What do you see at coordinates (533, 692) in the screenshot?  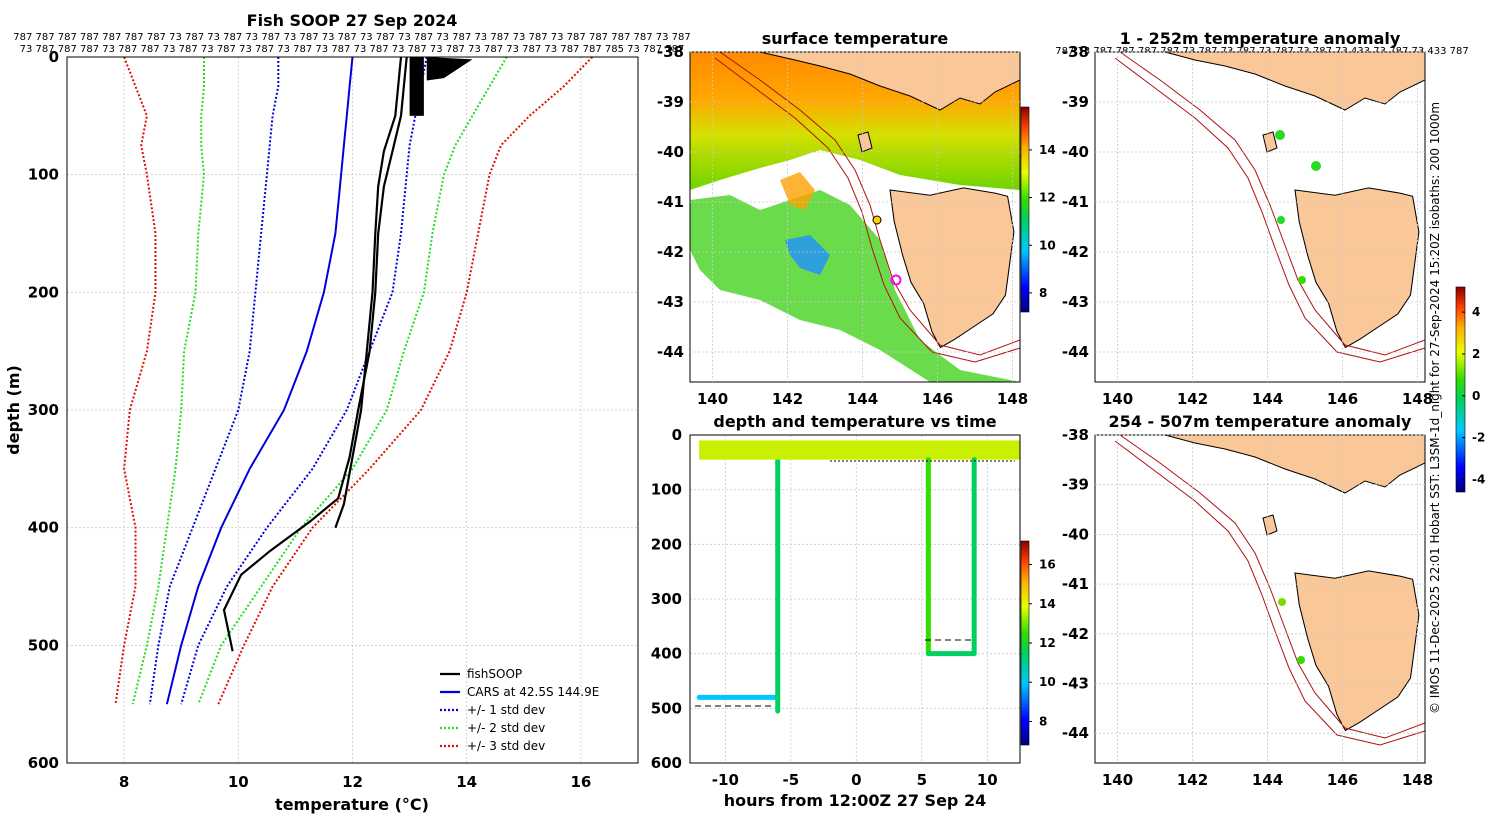 I see `legend-label: CARS at 42.5S 144.9E` at bounding box center [533, 692].